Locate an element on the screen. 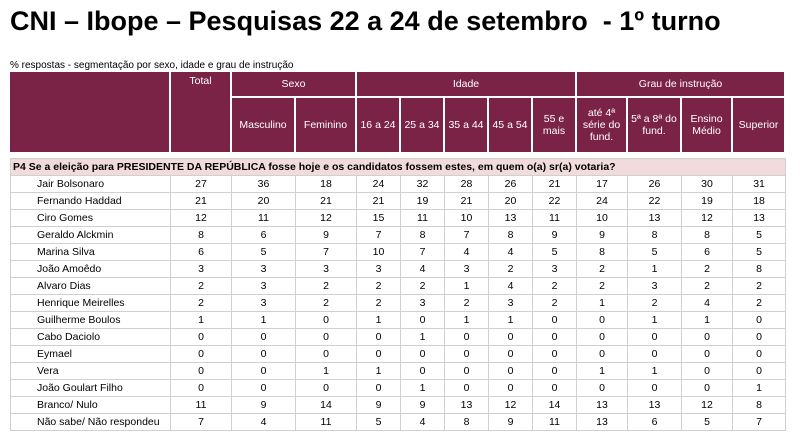 This screenshot has width=811, height=443. cell-value: 36 is located at coordinates (264, 184).